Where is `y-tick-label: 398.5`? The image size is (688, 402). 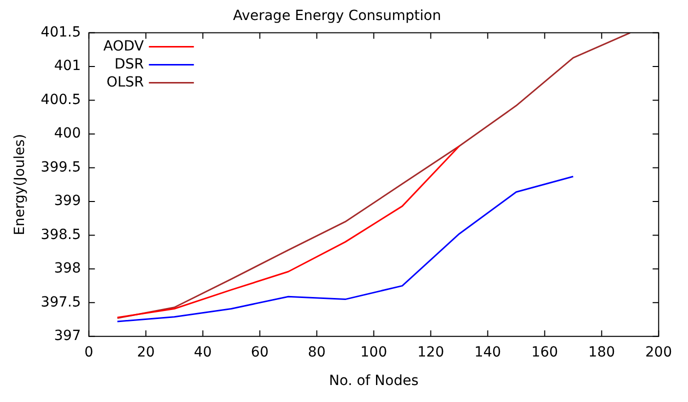 y-tick-label: 398.5 is located at coordinates (60, 234).